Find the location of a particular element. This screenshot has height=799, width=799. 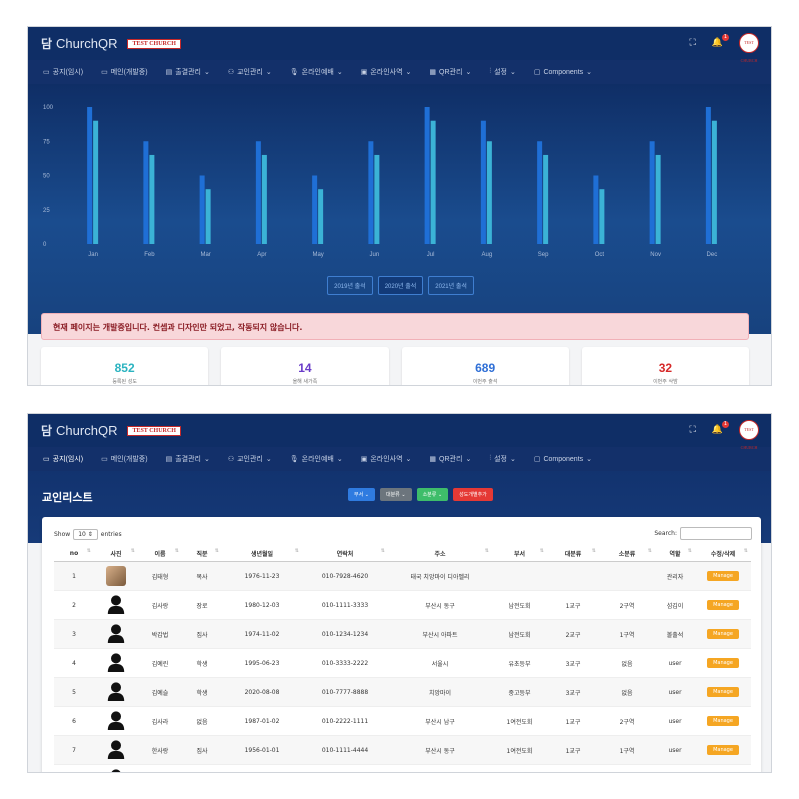

x-tick-label: Sep is located at coordinates (543, 255).